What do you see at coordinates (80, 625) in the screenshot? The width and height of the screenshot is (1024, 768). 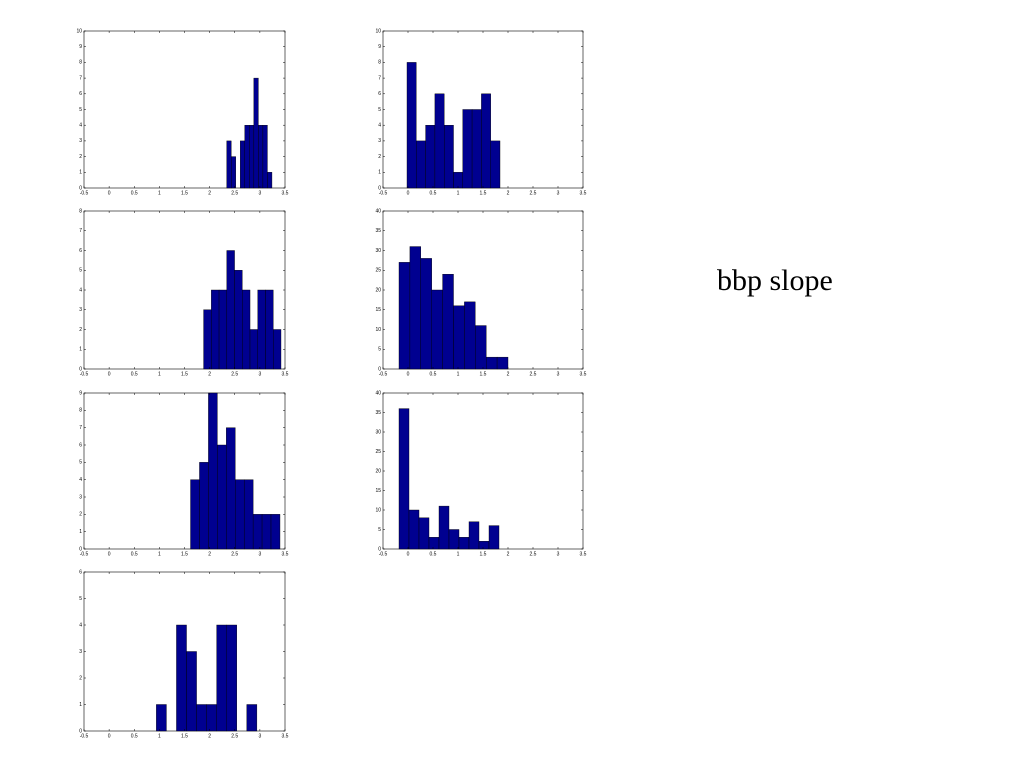 I see `y-tick-label: 4` at bounding box center [80, 625].